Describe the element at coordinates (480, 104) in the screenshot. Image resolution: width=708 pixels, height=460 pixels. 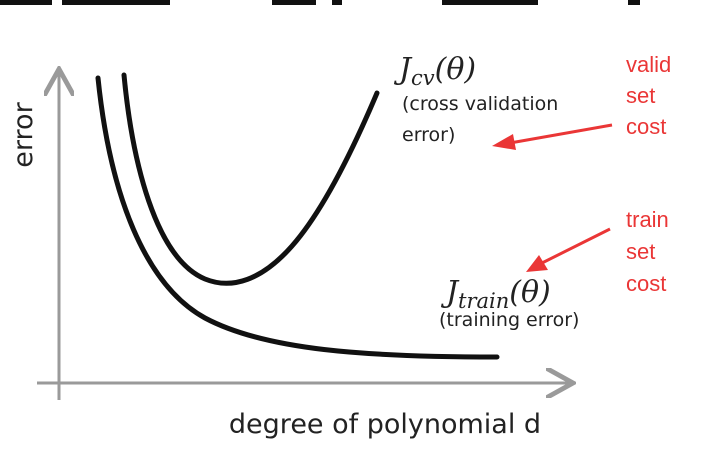
I see `cv-caption-line-1: (cross validation` at that location.